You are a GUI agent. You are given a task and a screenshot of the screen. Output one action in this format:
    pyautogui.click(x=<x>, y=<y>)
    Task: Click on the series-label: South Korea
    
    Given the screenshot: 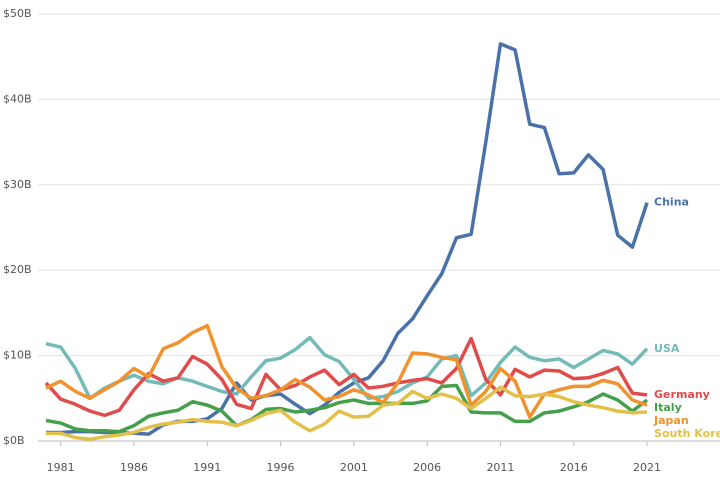 What is the action you would take?
    pyautogui.click(x=687, y=433)
    